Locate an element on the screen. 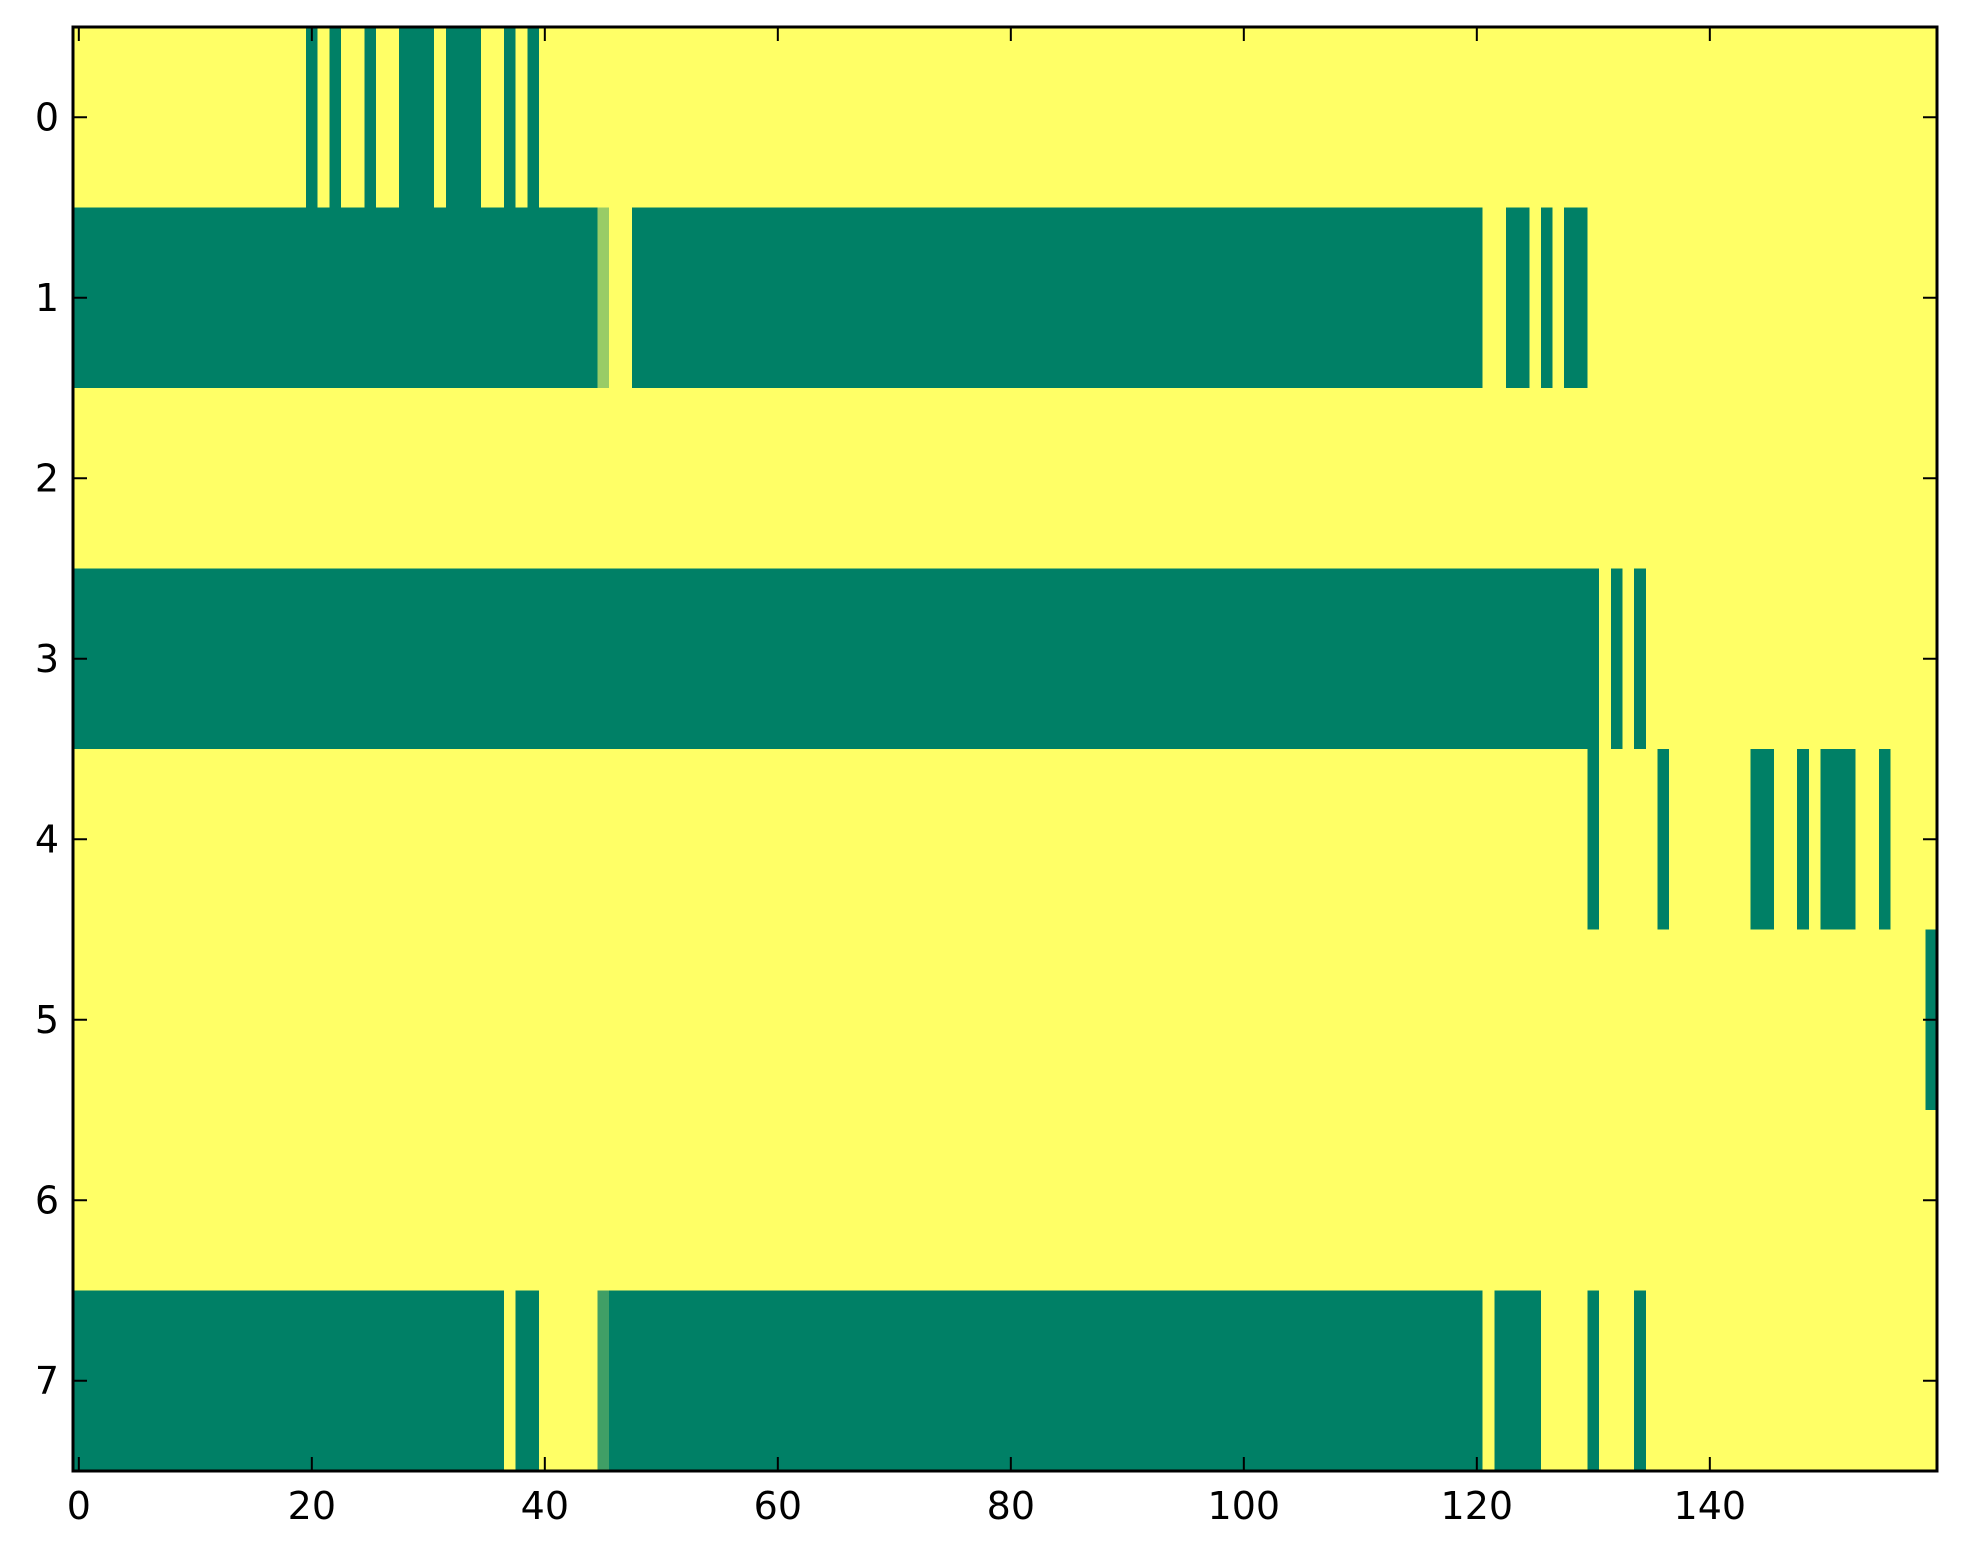  y-tick-label: 7 is located at coordinates (47, 1381).